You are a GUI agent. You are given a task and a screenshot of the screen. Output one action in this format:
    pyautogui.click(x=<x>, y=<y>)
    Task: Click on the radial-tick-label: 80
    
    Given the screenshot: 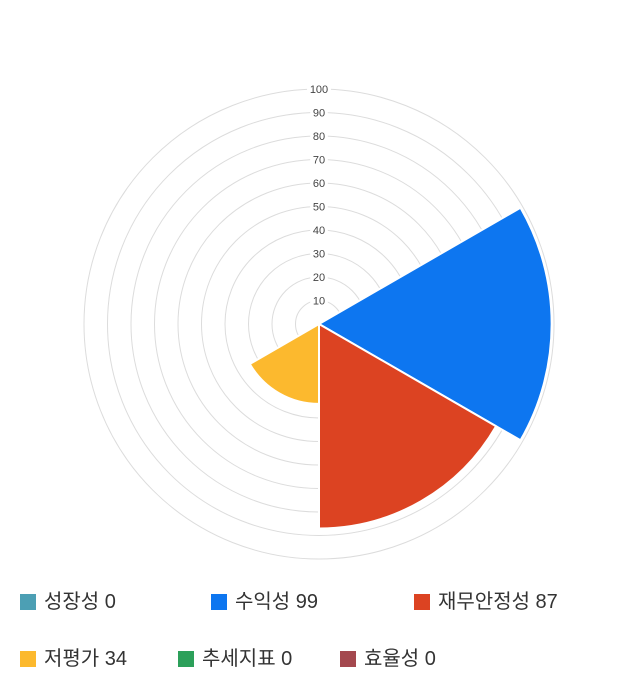 What is the action you would take?
    pyautogui.click(x=319, y=137)
    